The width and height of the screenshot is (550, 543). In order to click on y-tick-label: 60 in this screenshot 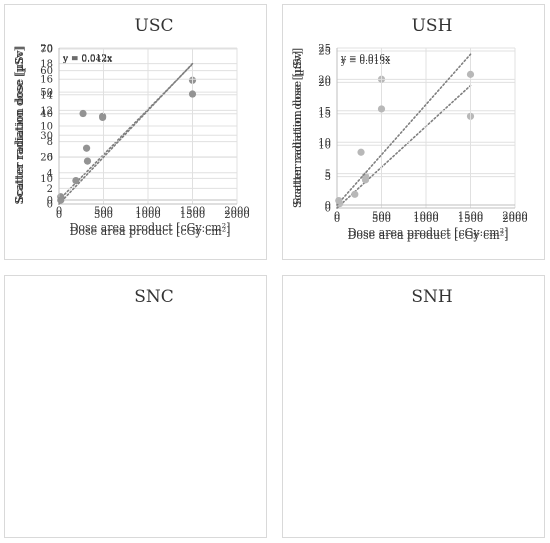, I will do `click(46, 71)`.